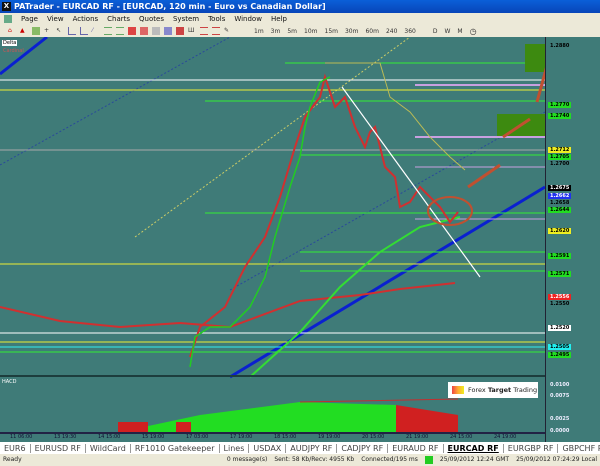 The height and width of the screenshot is (466, 600). Describe the element at coordinates (6, 6) in the screenshot. I see `app-icon: X` at that location.